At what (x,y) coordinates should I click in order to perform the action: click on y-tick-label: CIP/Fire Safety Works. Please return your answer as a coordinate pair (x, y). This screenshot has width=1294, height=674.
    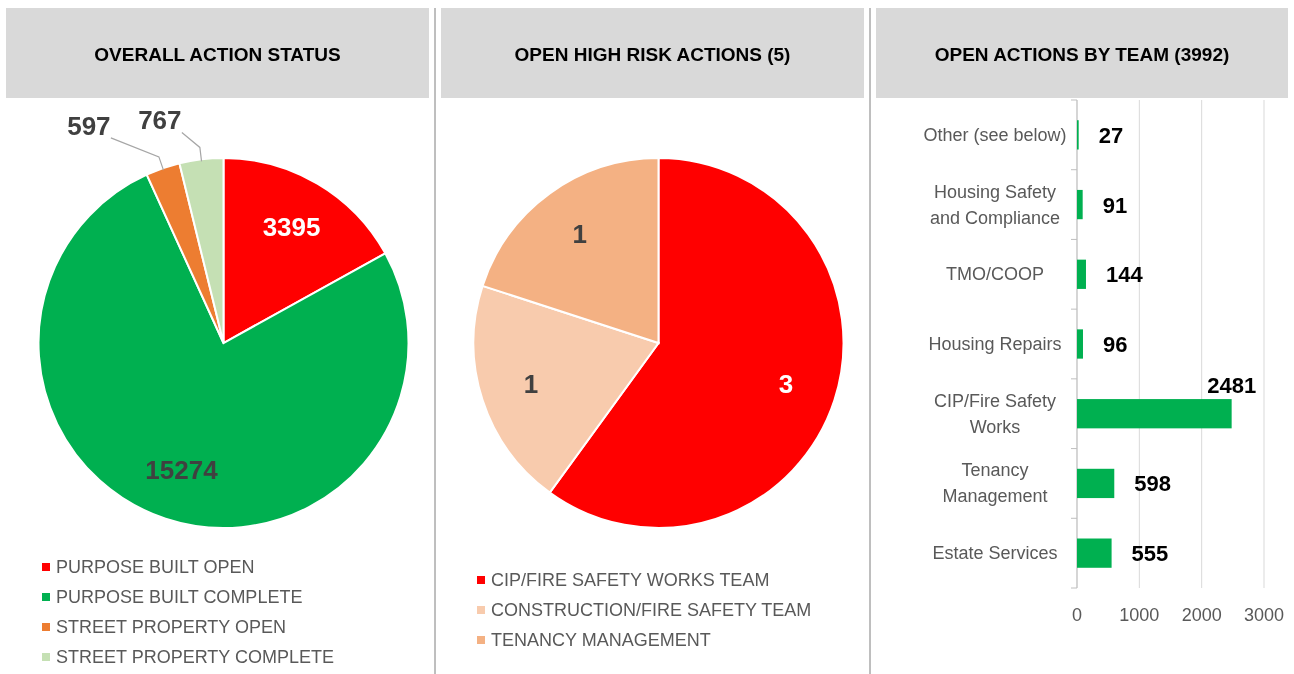
    Looking at the image, I should click on (995, 413).